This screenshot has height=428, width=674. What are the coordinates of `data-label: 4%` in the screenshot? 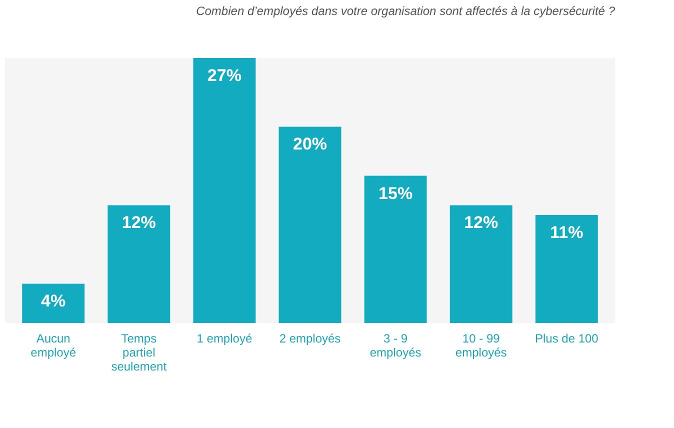 It's located at (53, 301).